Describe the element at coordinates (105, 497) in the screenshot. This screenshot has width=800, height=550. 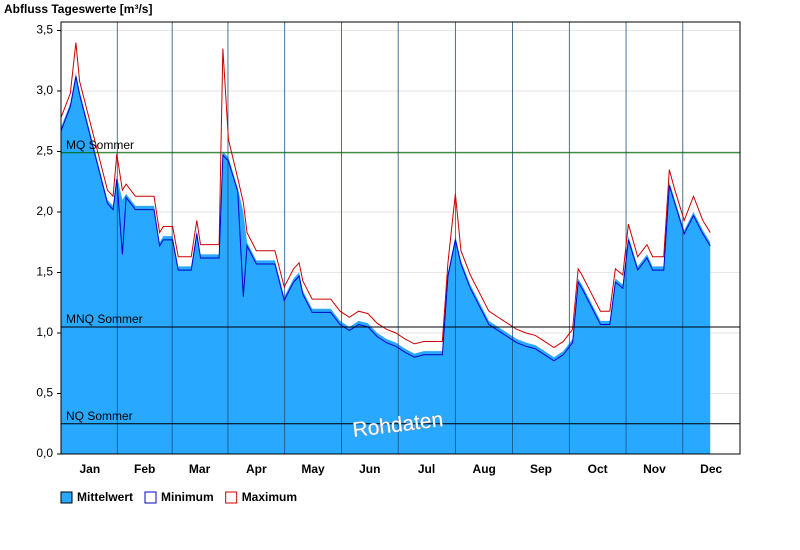
I see `legend-label: Mittelwert` at that location.